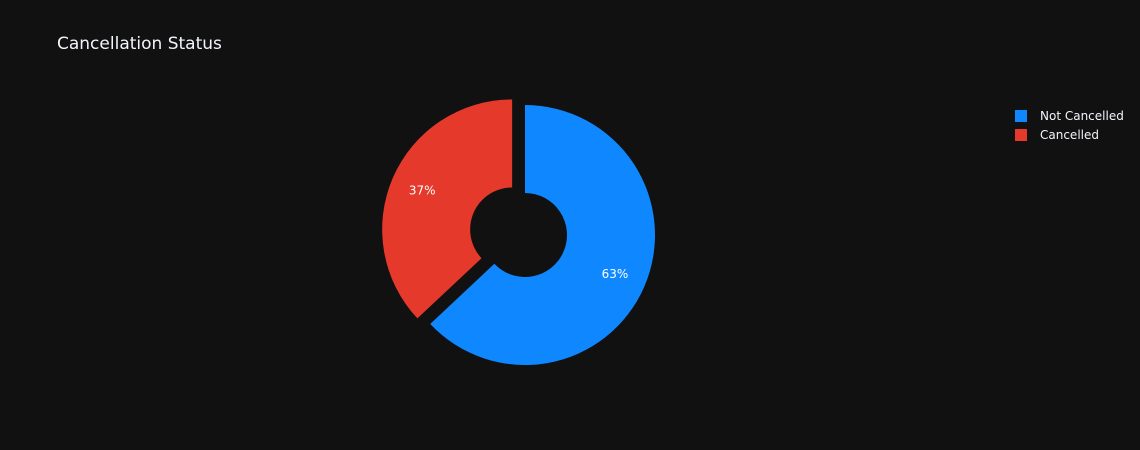 This screenshot has height=450, width=1140. What do you see at coordinates (139, 44) in the screenshot?
I see `chart-title: Cancellation Status` at bounding box center [139, 44].